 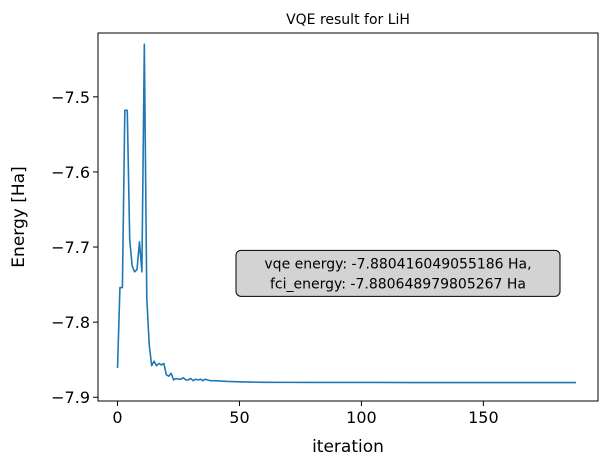 What do you see at coordinates (397, 264) in the screenshot?
I see `annotation-line: vqe energy: -7.880416049055186 Ha,` at bounding box center [397, 264].